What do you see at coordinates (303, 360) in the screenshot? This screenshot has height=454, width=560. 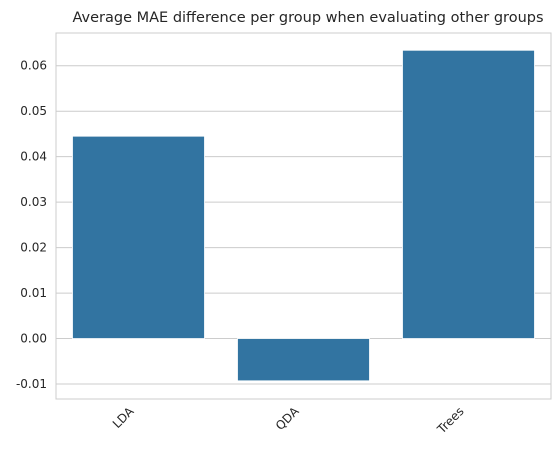 I see `bar-qda` at bounding box center [303, 360].